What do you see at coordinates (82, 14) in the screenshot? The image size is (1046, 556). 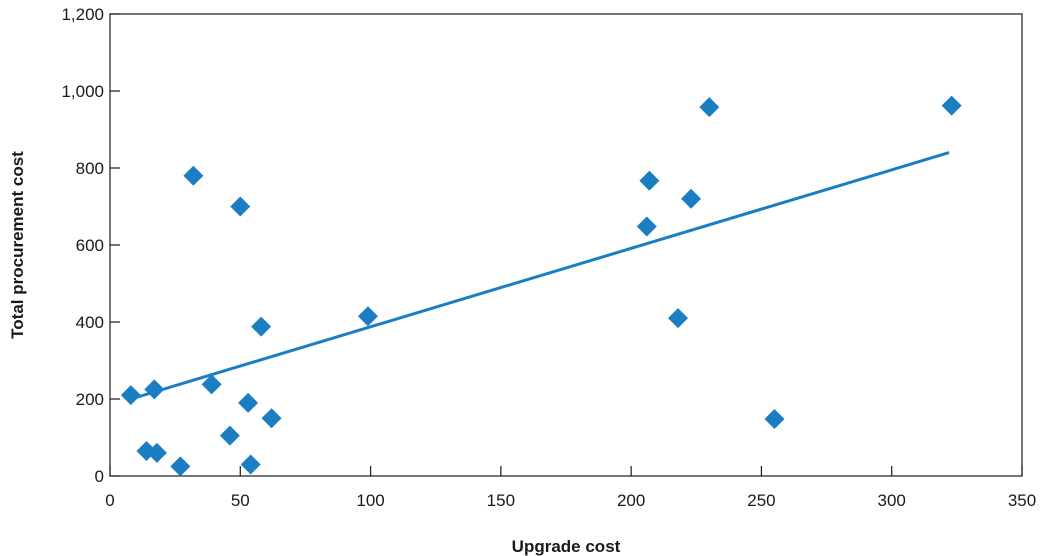 I see `y-tick-label: 1,200` at bounding box center [82, 14].